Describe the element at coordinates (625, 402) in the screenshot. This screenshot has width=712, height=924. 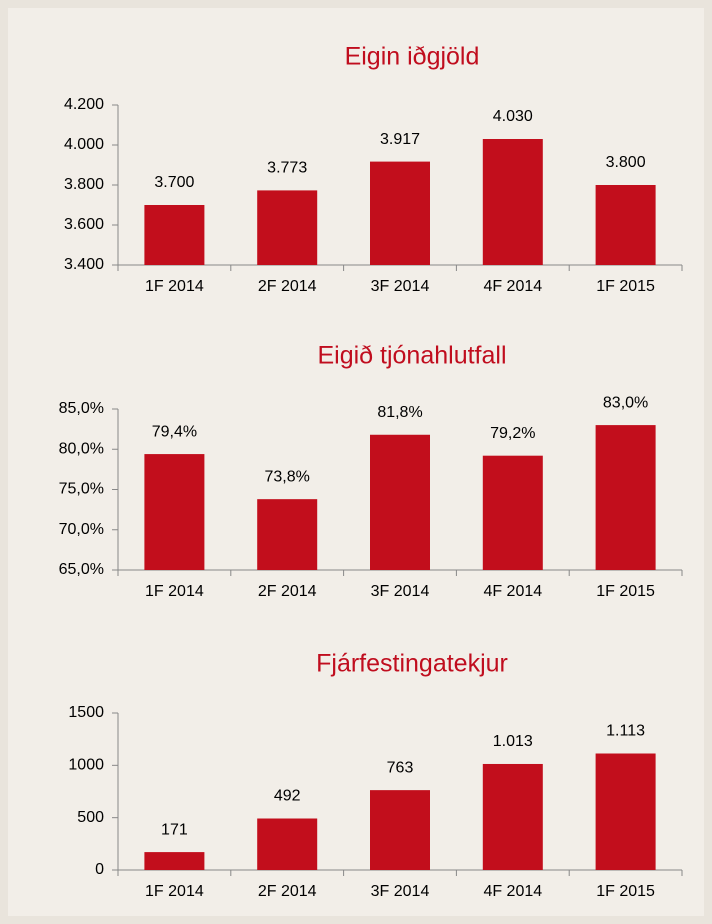
I see `data-label: 83,0%` at that location.